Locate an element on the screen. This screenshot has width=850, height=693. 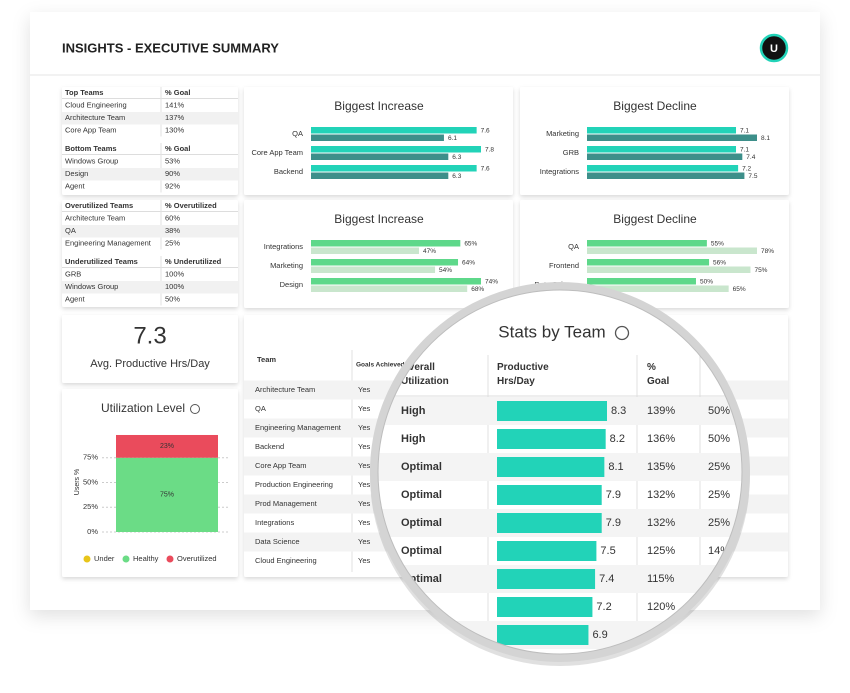
value-label: 23% is located at coordinates (167, 446).